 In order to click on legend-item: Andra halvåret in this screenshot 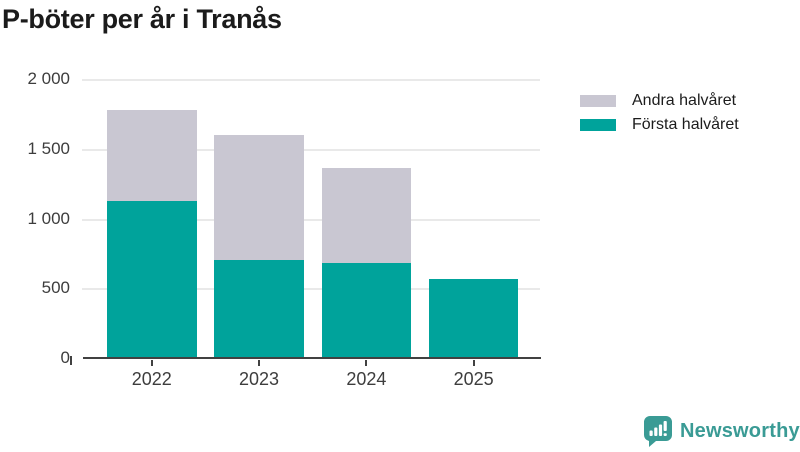, I will do `click(659, 101)`.